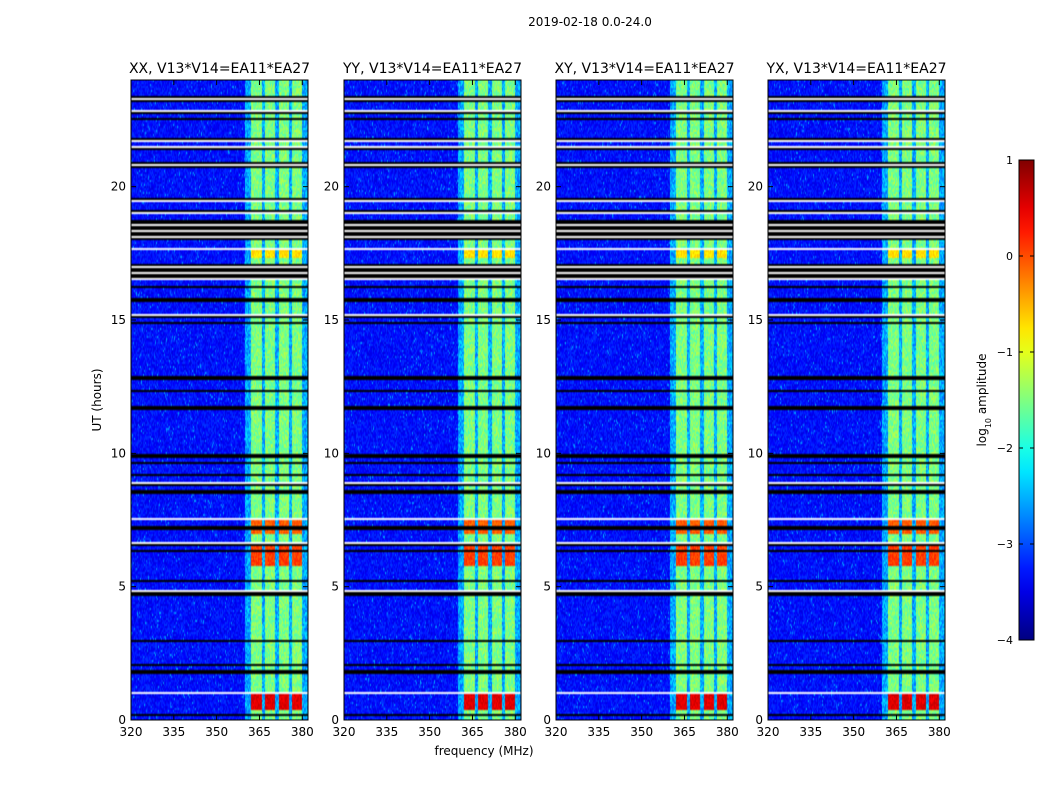  What do you see at coordinates (1009, 256) in the screenshot?
I see `colorbar-tick-label: 0` at bounding box center [1009, 256].